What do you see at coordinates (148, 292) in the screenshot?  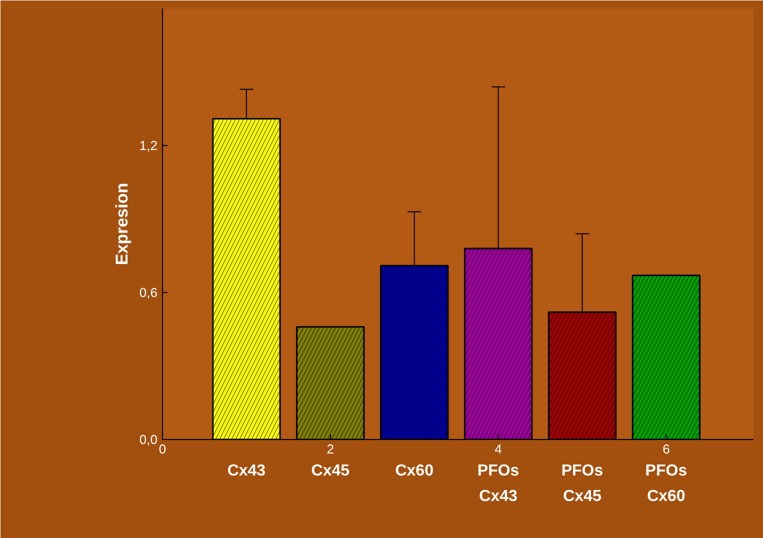 I see `y-tick-label: 0,6` at bounding box center [148, 292].